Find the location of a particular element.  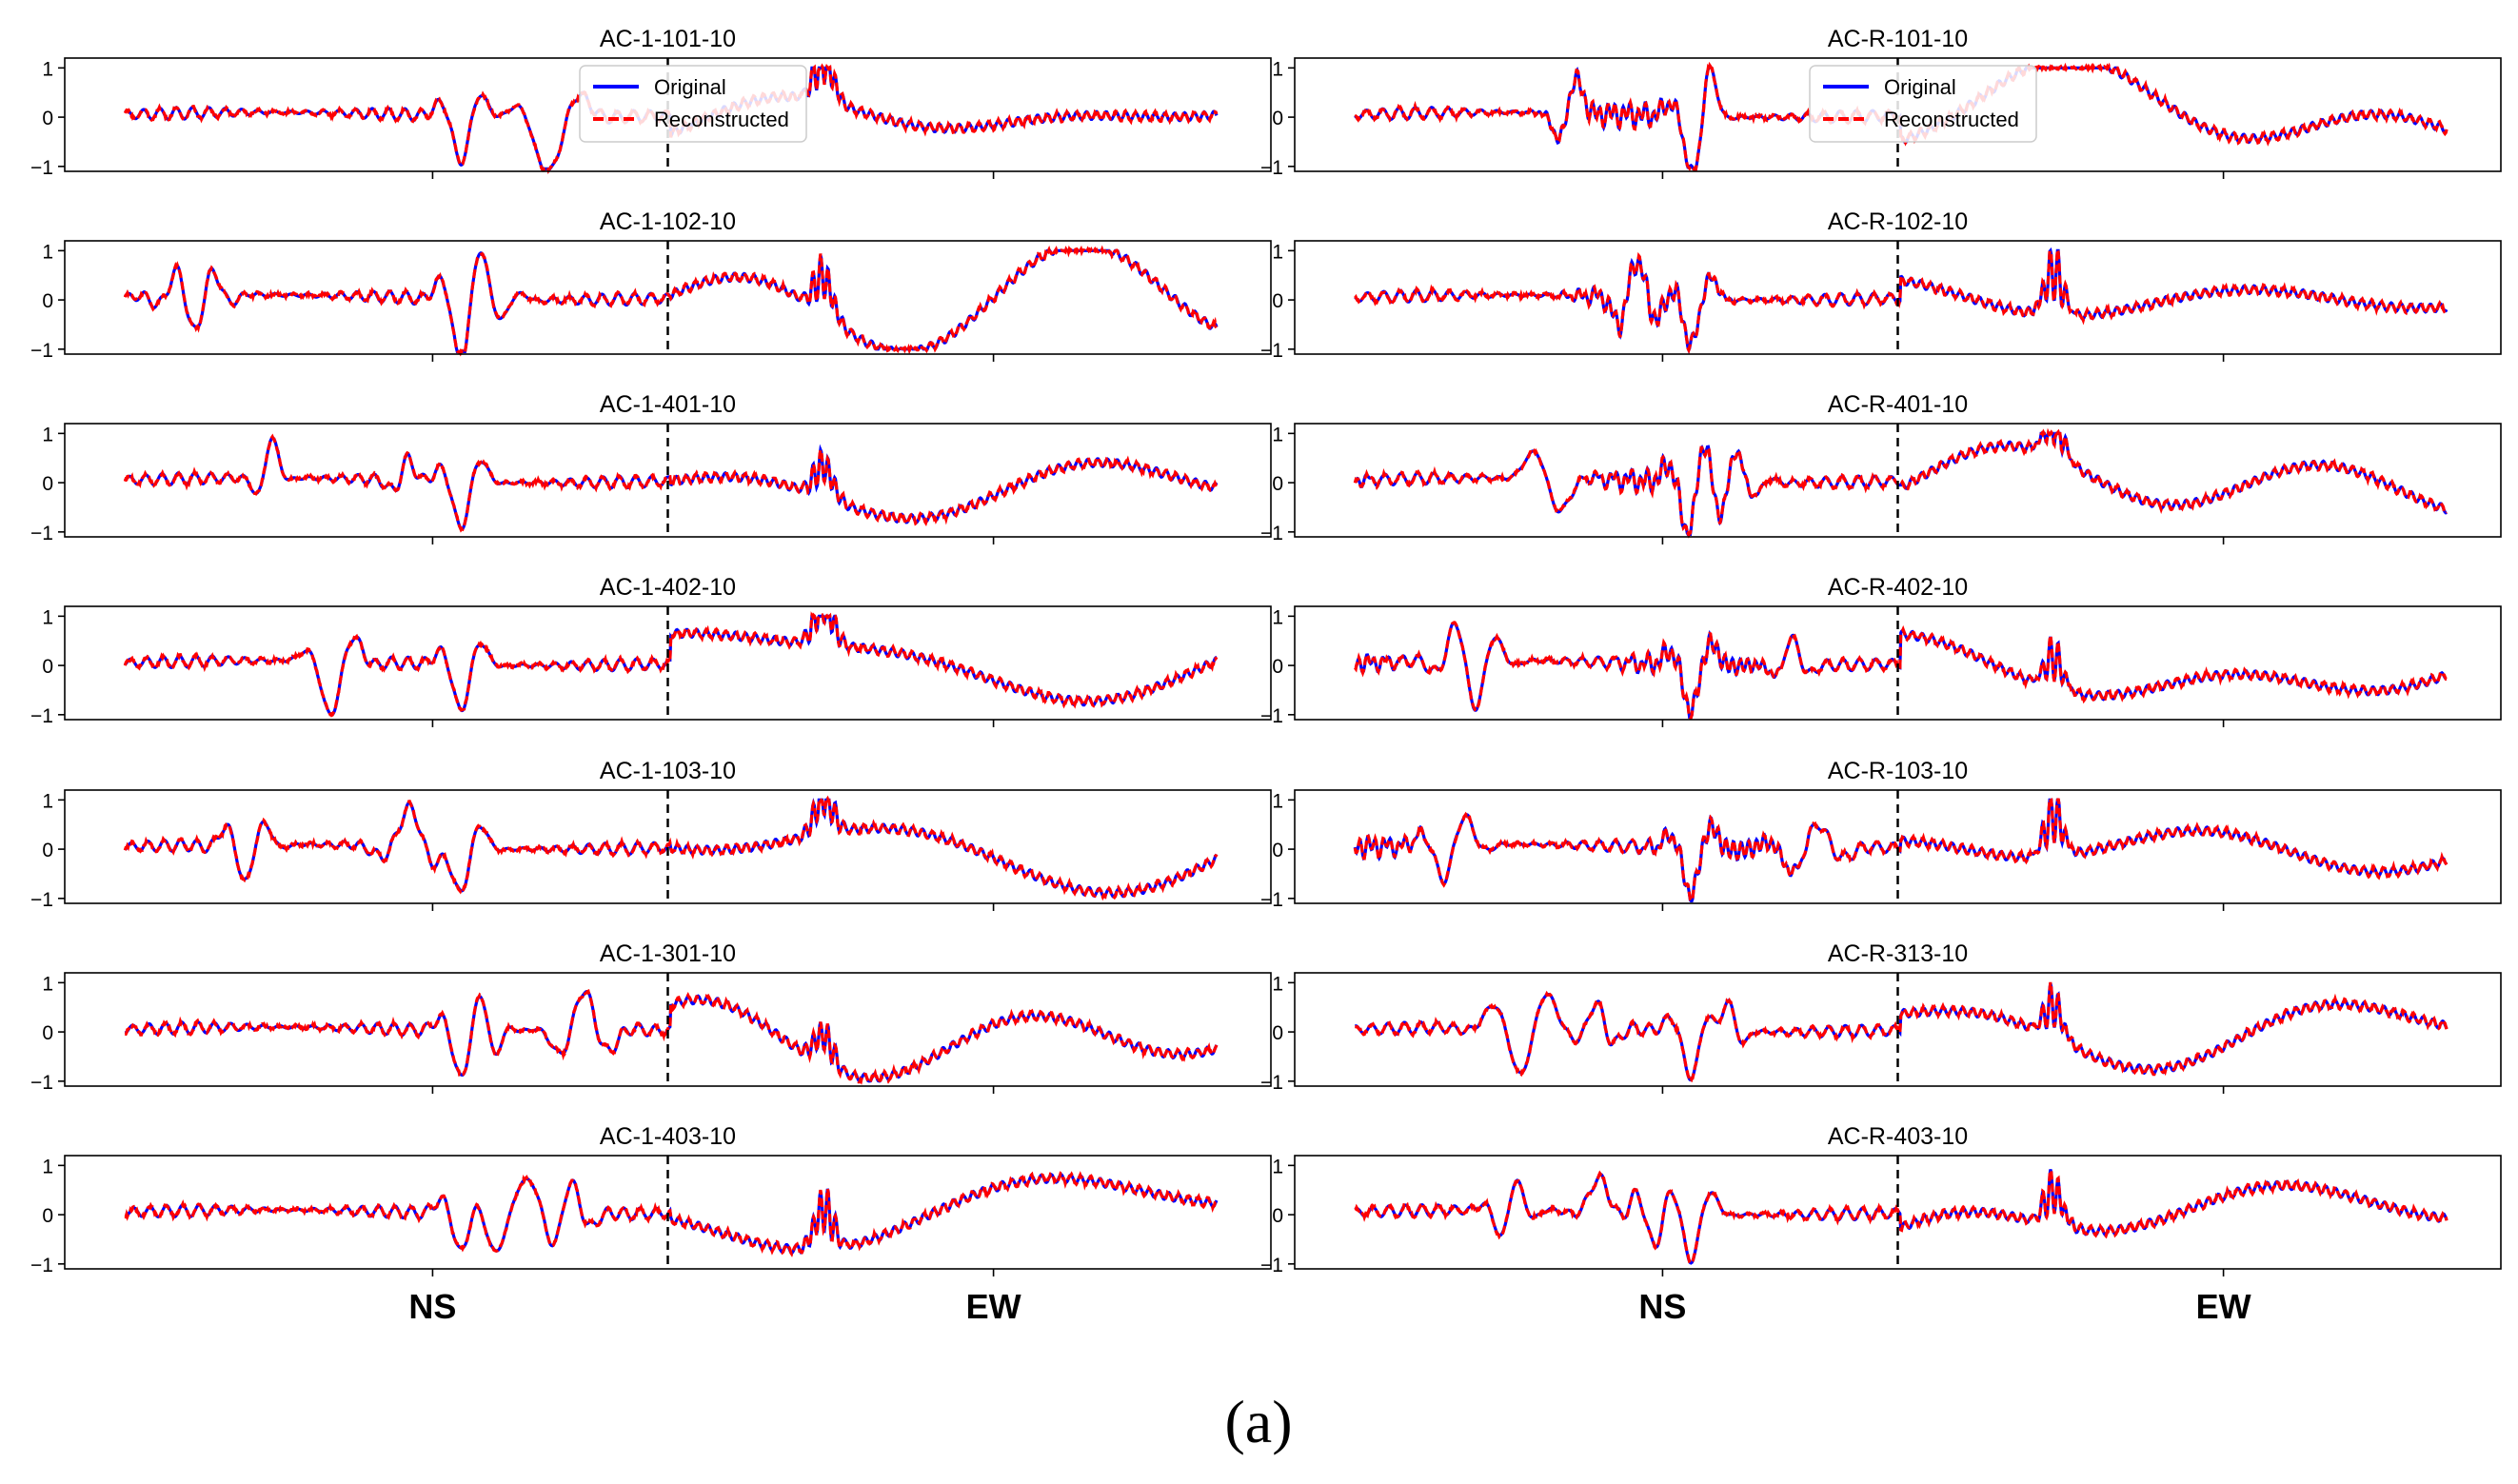

subplot-title: AC-1-401-10 is located at coordinates (668, 405).